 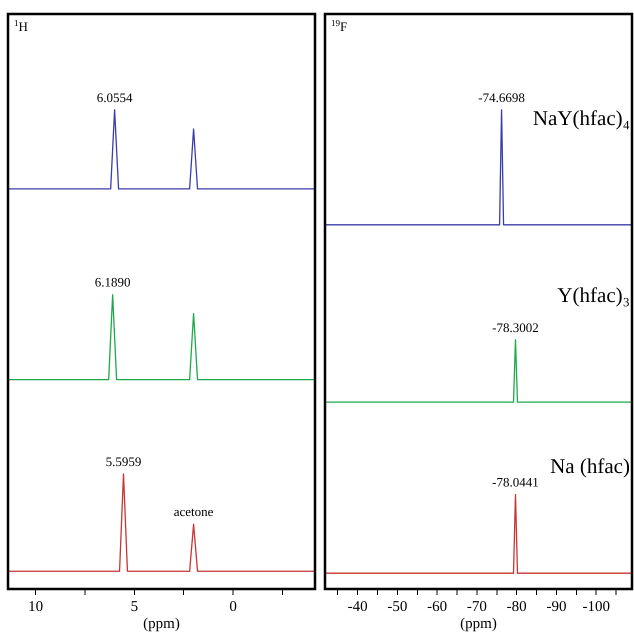 What do you see at coordinates (593, 295) in the screenshot?
I see `text: Y(hfac)₃` at bounding box center [593, 295].